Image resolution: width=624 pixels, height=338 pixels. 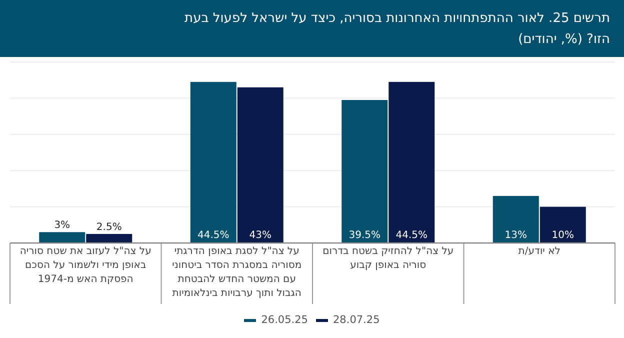 What do you see at coordinates (85, 266) in the screenshot?
I see `x-tick-label: על צה"ל לעזוב את שטח סוריה באופן מידי ולשמור על הסכם הפסקת האש מ-1974` at bounding box center [85, 266].